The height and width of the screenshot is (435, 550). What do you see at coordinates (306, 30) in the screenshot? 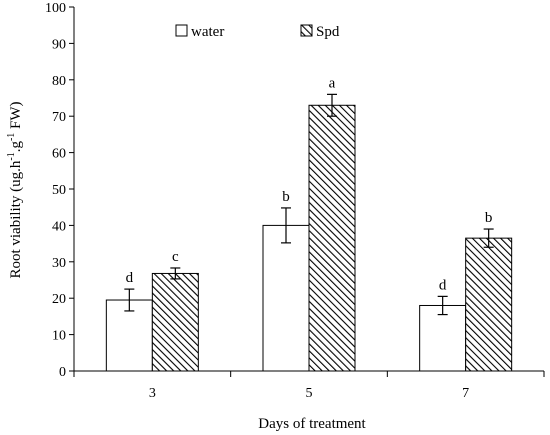
I see `legend-swatch-spd` at bounding box center [306, 30].